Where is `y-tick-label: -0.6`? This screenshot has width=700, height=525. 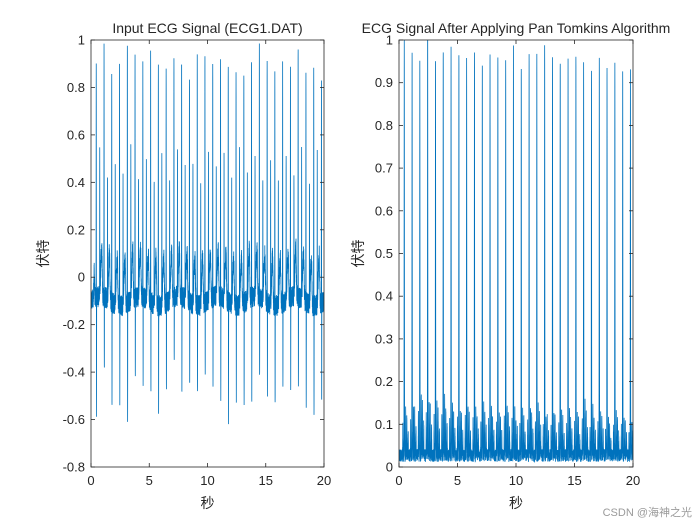
y-tick-label: -0.6 is located at coordinates (74, 419).